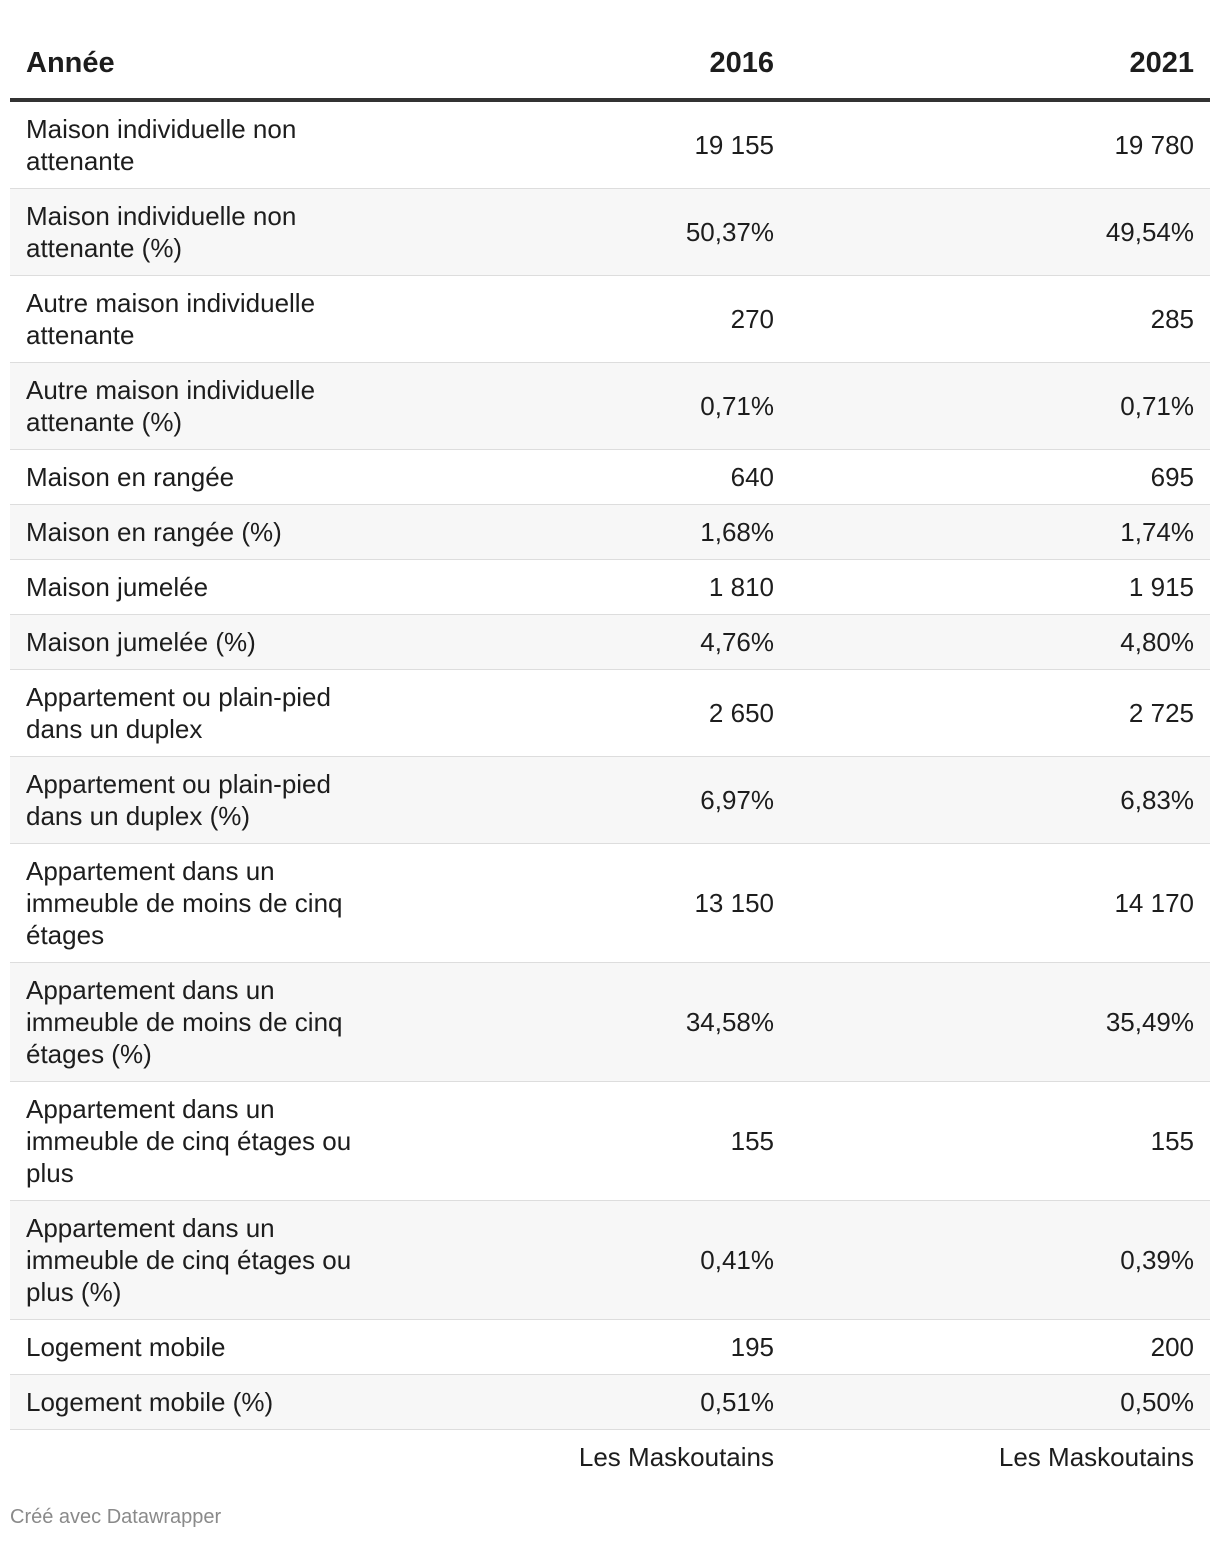 Image resolution: width=1220 pixels, height=1542 pixels. Describe the element at coordinates (590, 144) in the screenshot. I see `cell-2016: 19 155` at that location.